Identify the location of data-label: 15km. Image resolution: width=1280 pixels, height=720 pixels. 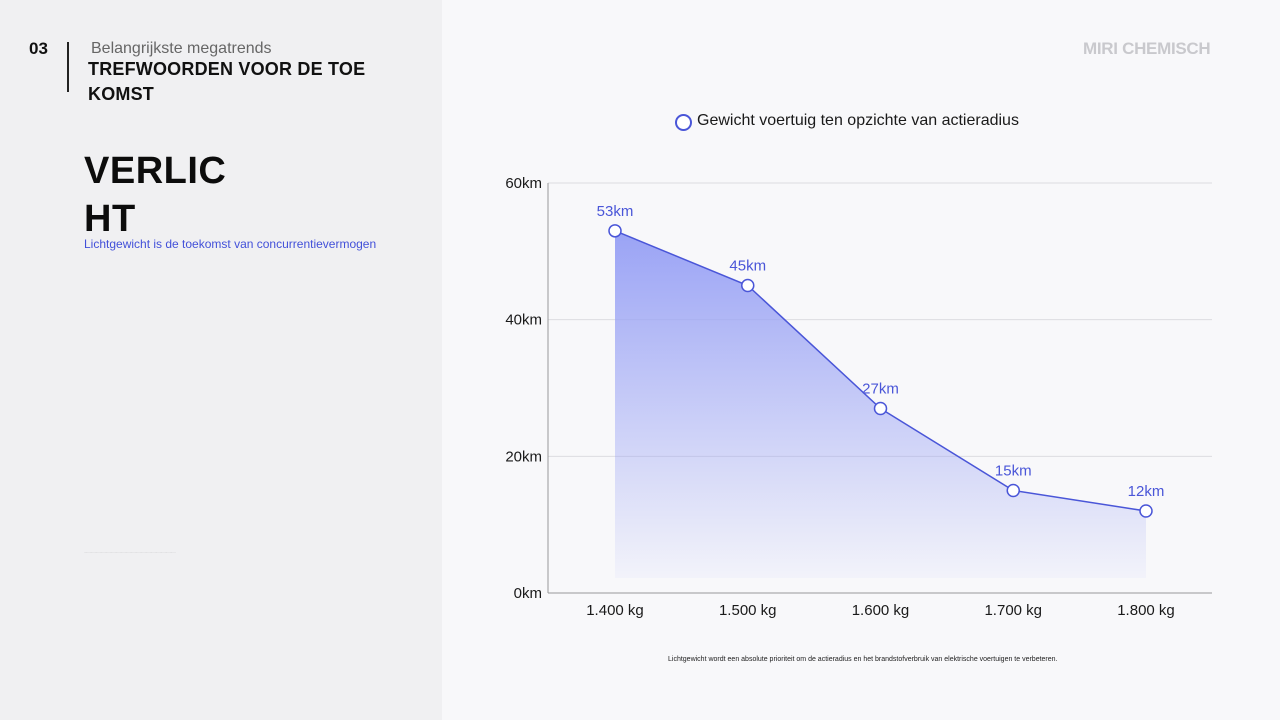
(1013, 471).